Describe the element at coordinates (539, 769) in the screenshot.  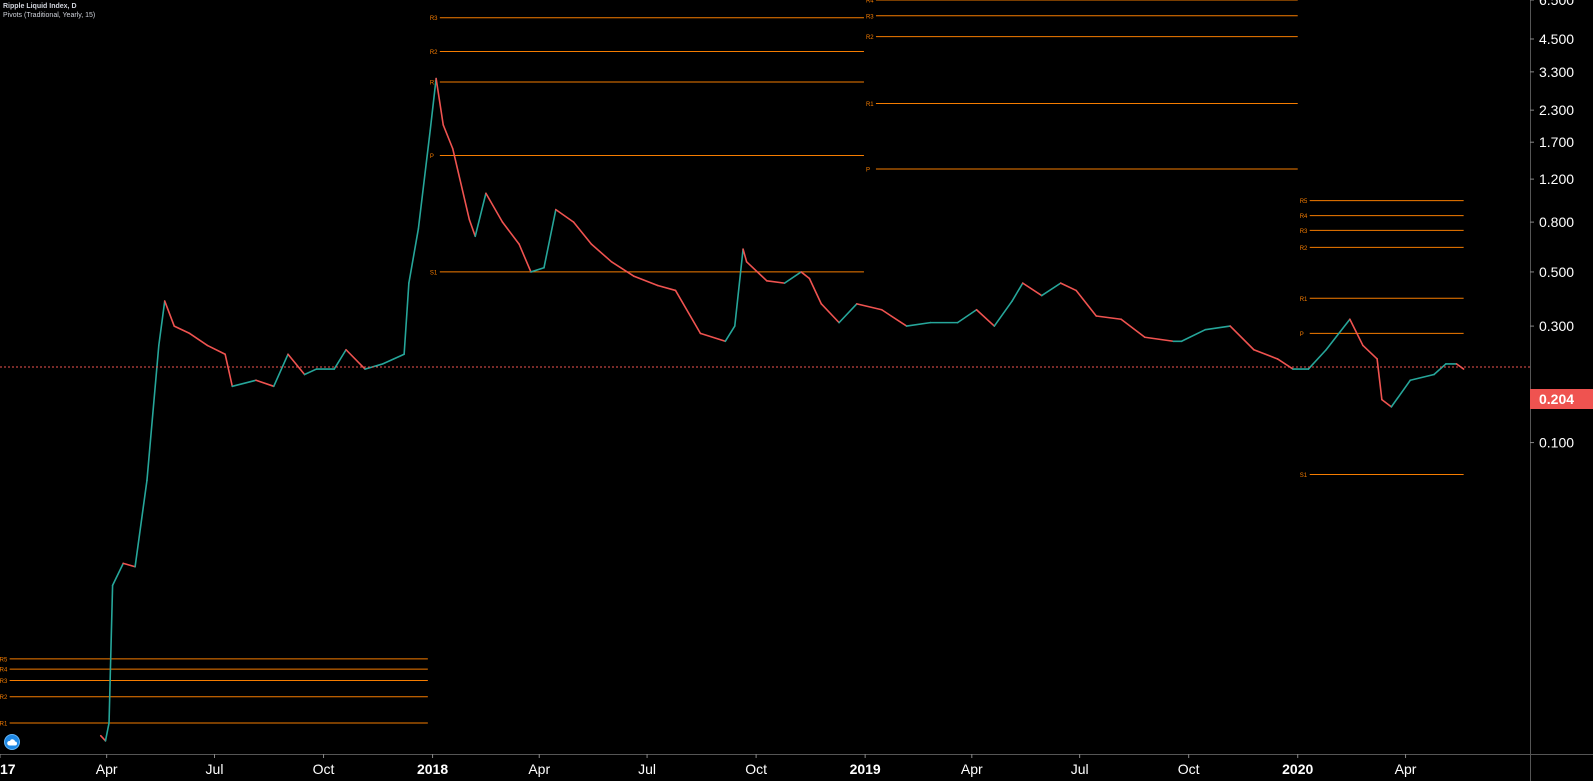
I see `x-tick-label: Apr` at that location.